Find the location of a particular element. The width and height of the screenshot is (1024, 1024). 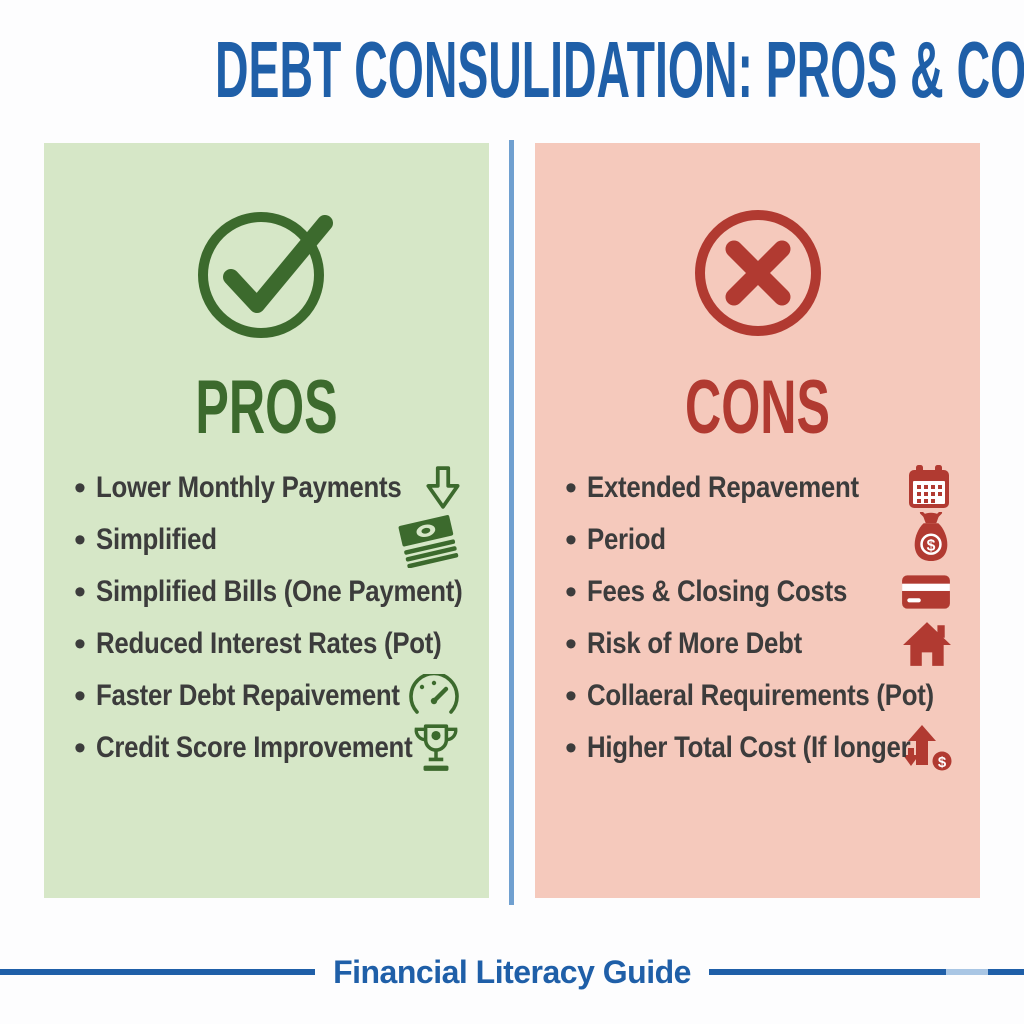

list-item: • Reduced Interest Rates (Pot) is located at coordinates (267, 644).